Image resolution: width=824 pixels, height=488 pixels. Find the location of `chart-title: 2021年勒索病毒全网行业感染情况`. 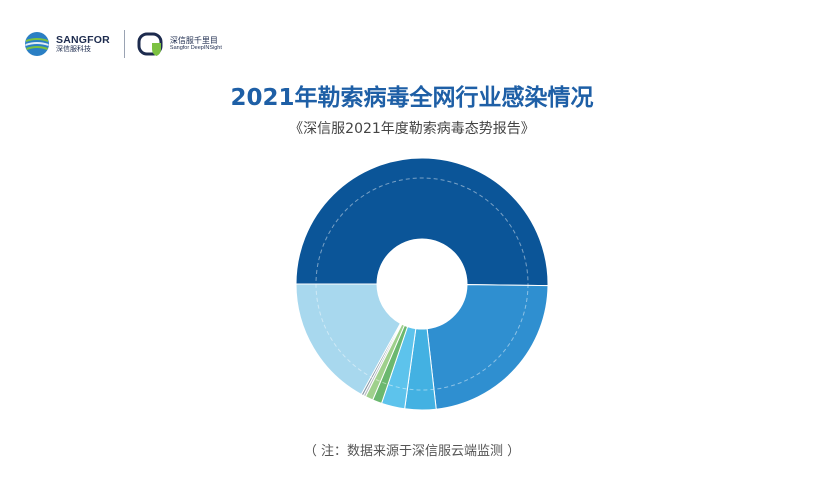

chart-title: 2021年勒索病毒全网行业感染情况 is located at coordinates (412, 98).